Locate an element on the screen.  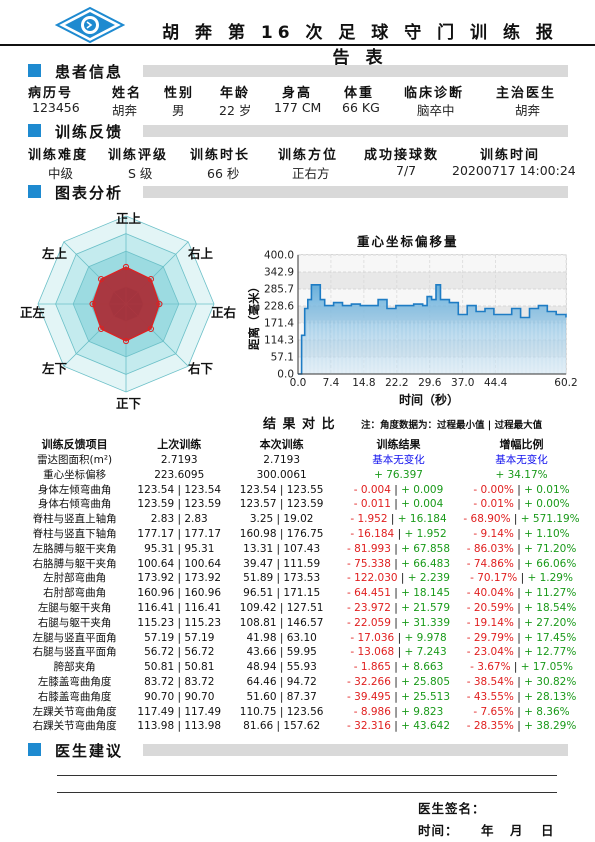
x-tick-label: 60.2 is located at coordinates (565, 383).